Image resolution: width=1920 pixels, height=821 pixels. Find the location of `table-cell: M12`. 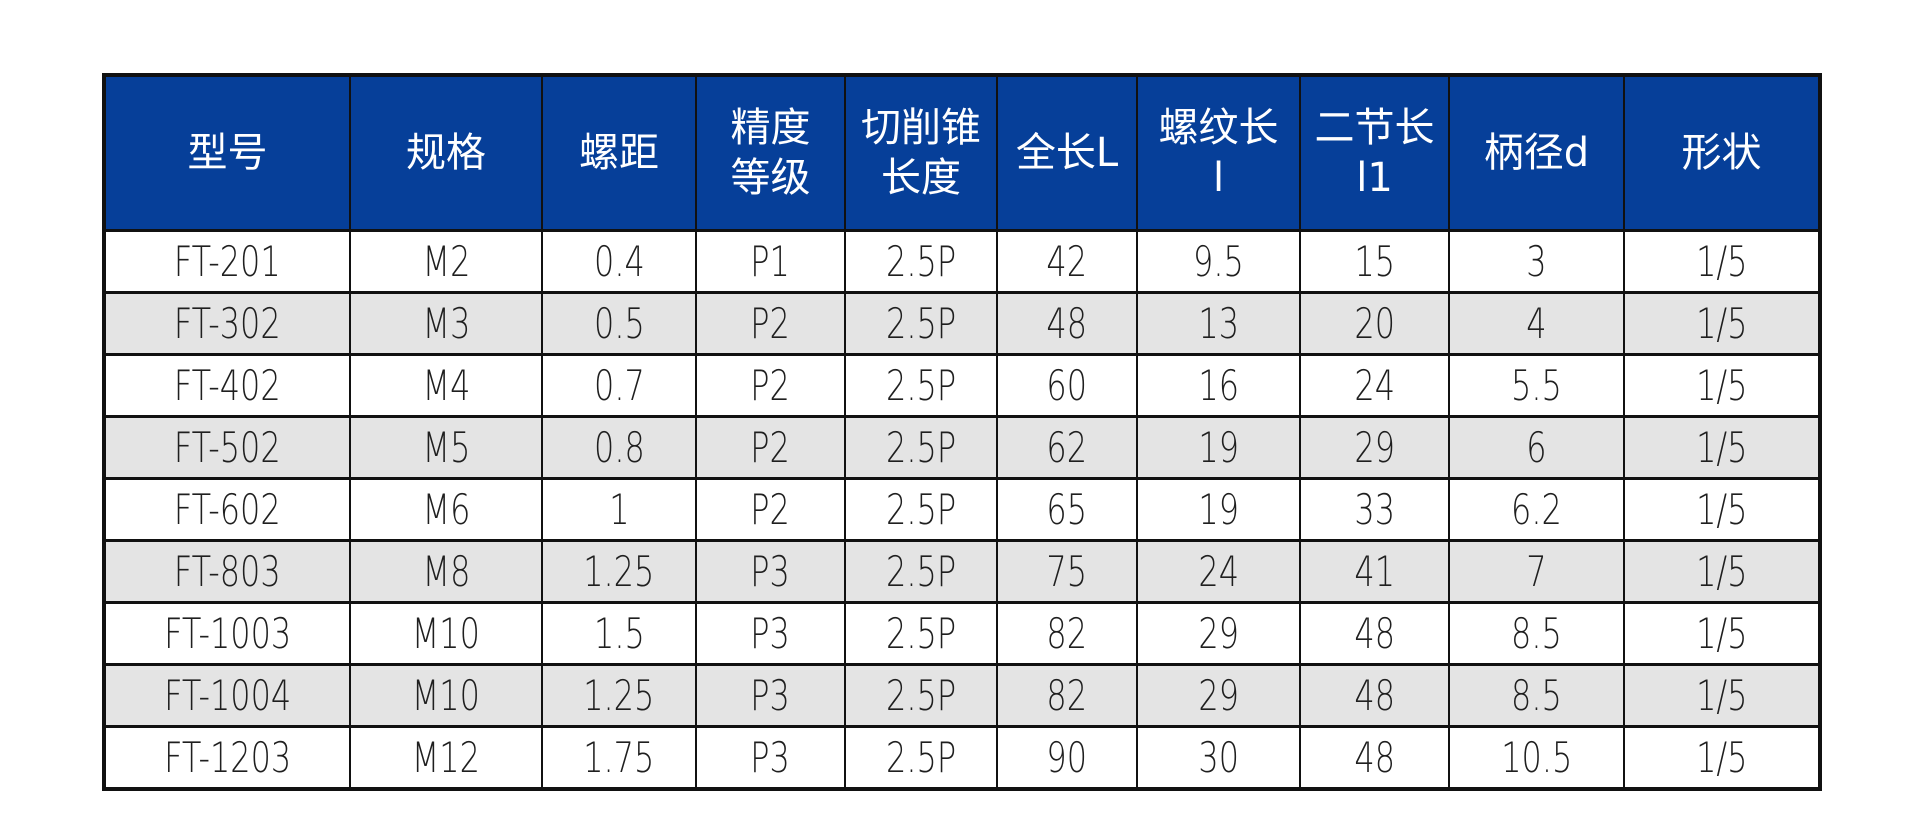

table-cell: M12 is located at coordinates (446, 757).